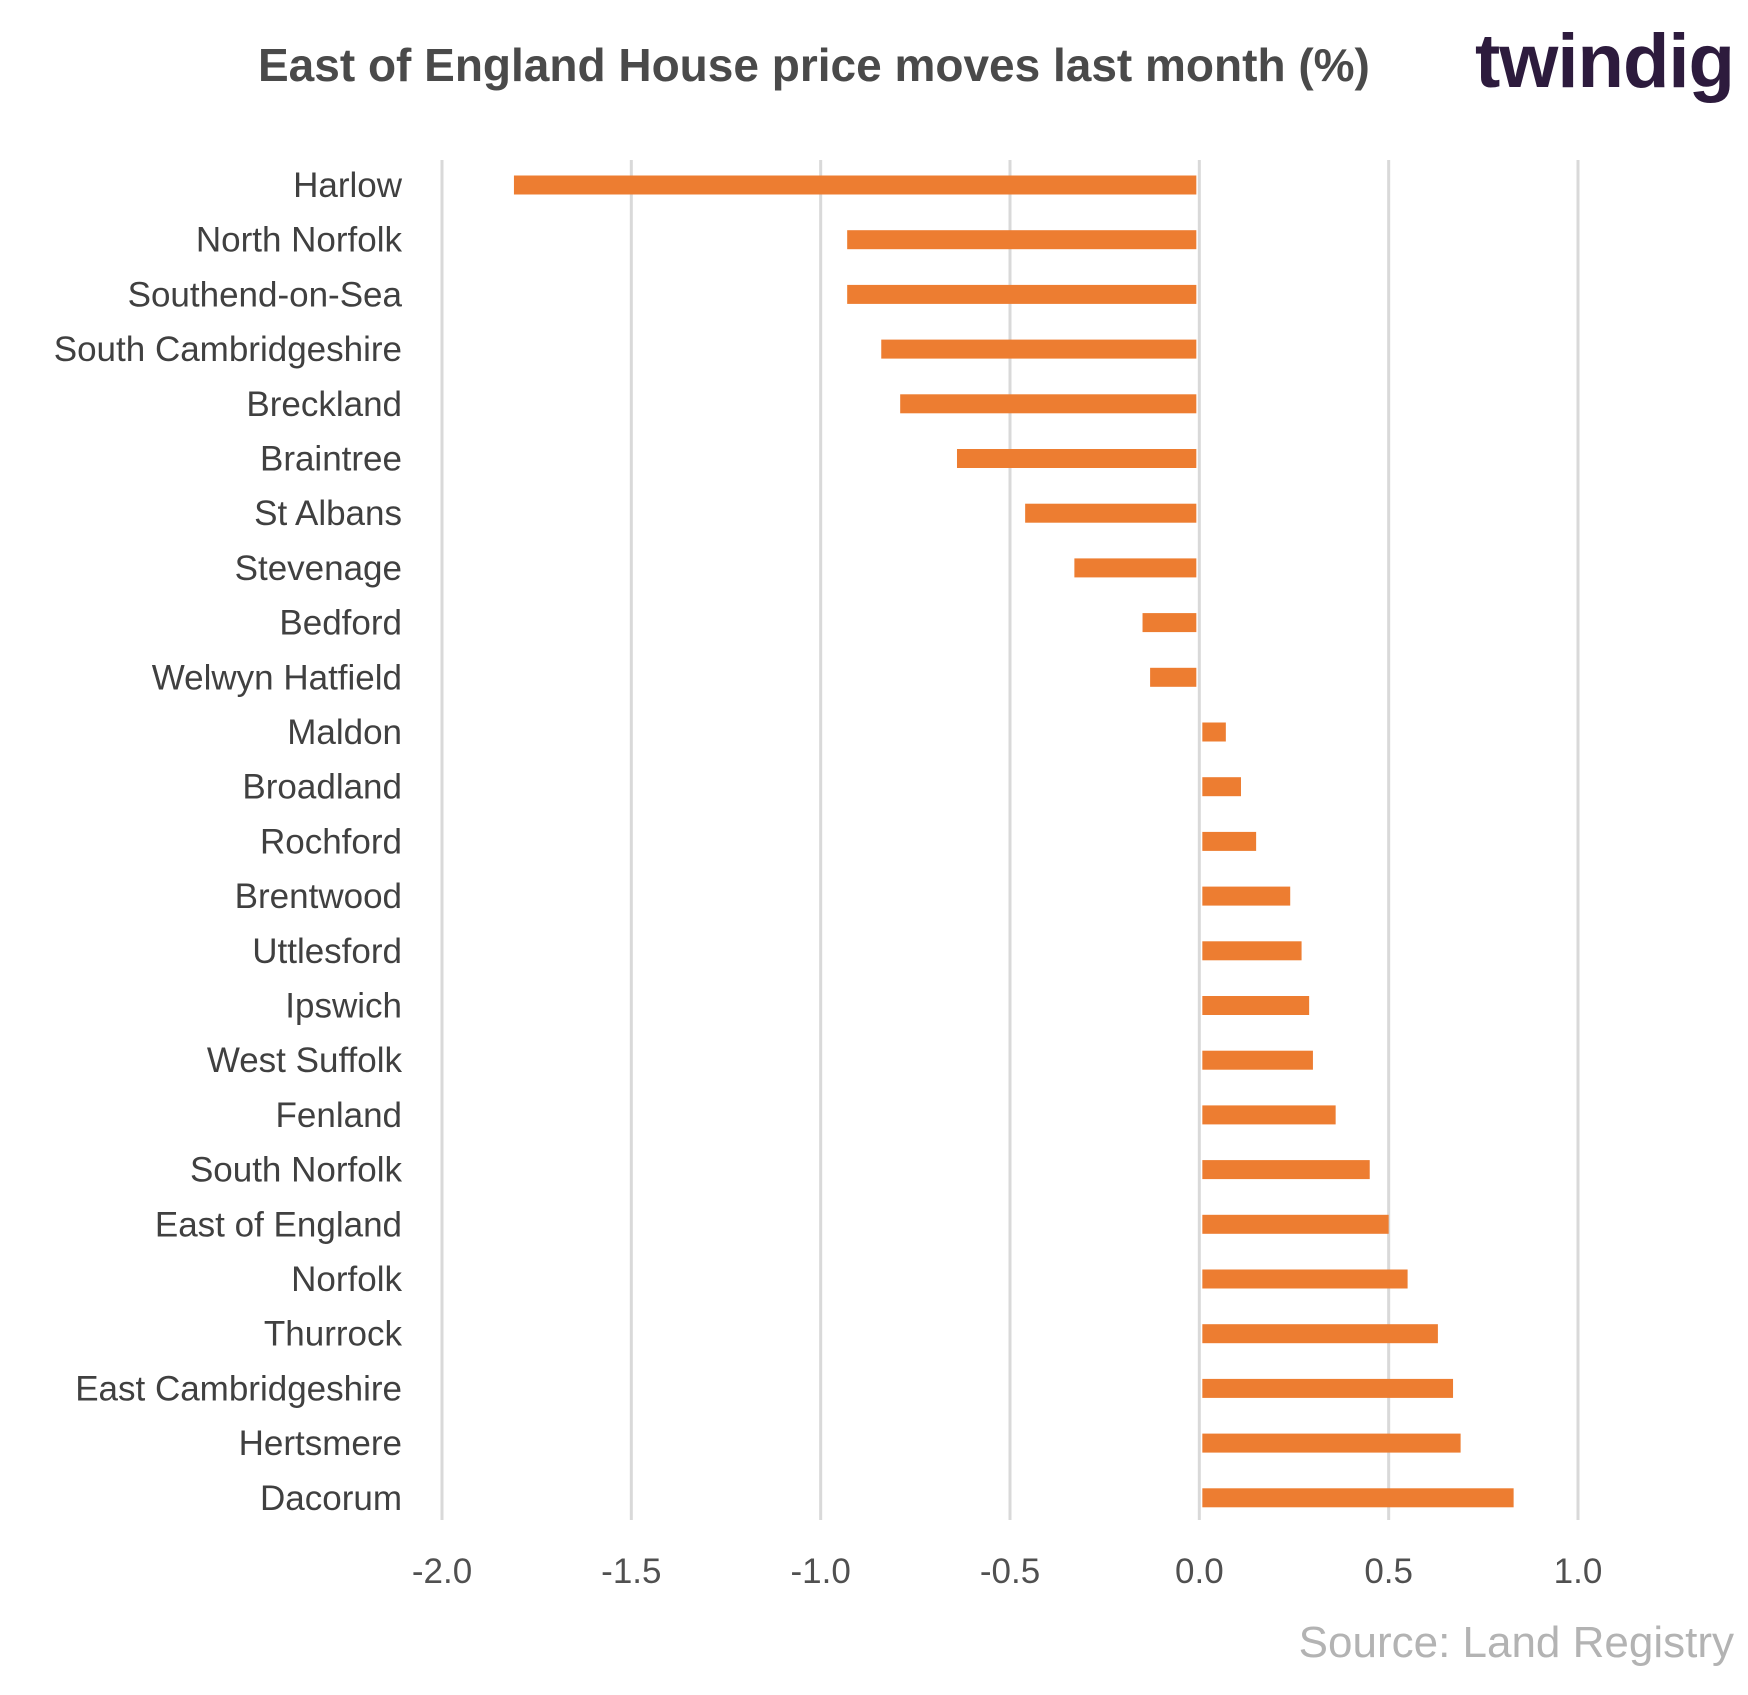 The image size is (1748, 1695). I want to click on bar-welwyn-hatfield, so click(1173, 677).